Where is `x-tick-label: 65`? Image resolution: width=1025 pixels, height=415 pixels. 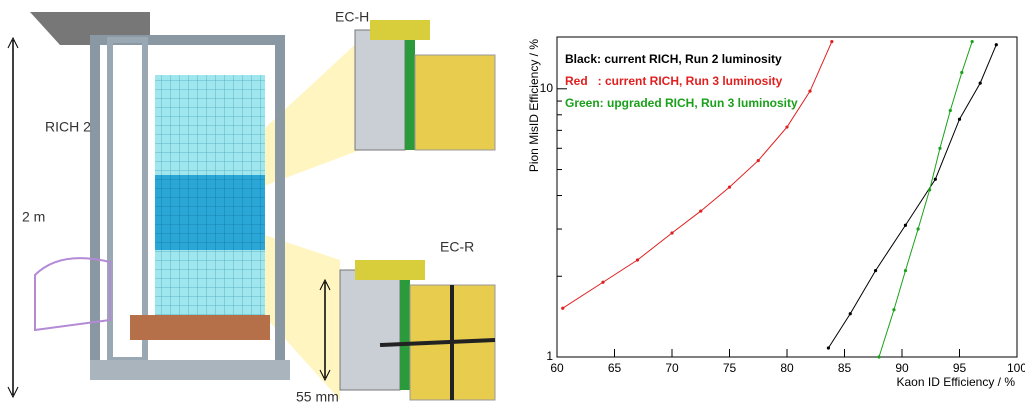
x-tick-label: 65 is located at coordinates (615, 368).